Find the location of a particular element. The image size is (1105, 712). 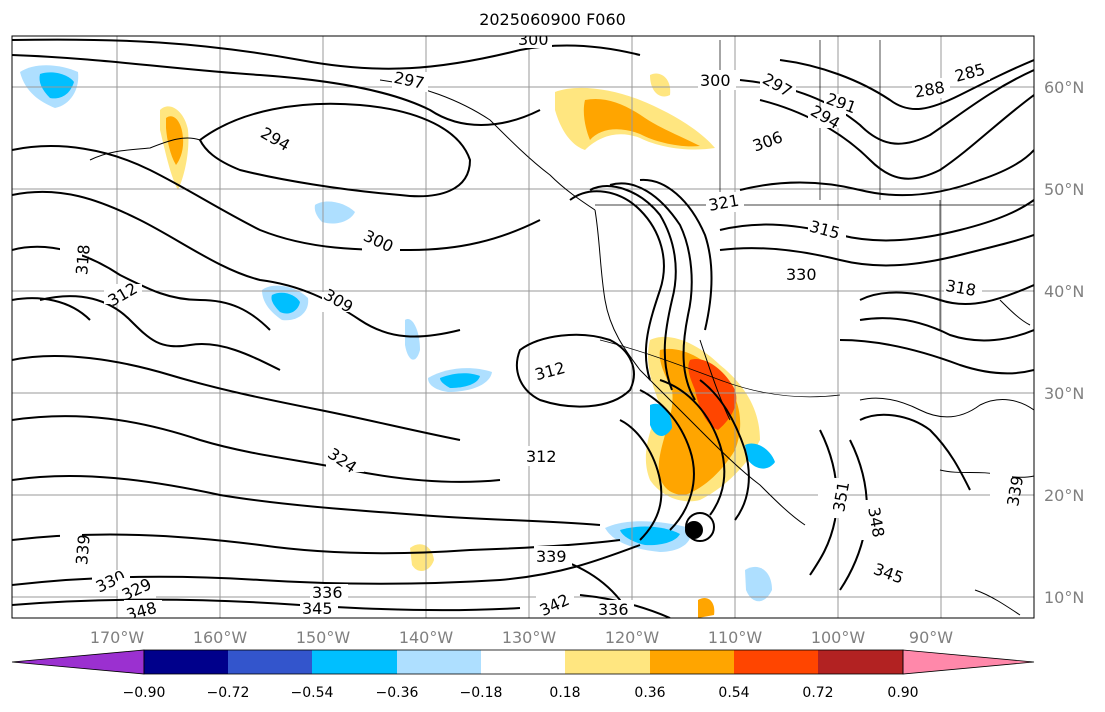

shade-canada-positive-core is located at coordinates (641, 122).